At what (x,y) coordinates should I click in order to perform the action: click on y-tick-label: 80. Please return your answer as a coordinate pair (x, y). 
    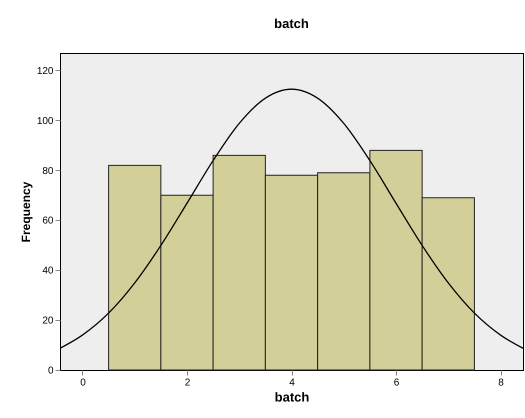
    Looking at the image, I should click on (48, 171).